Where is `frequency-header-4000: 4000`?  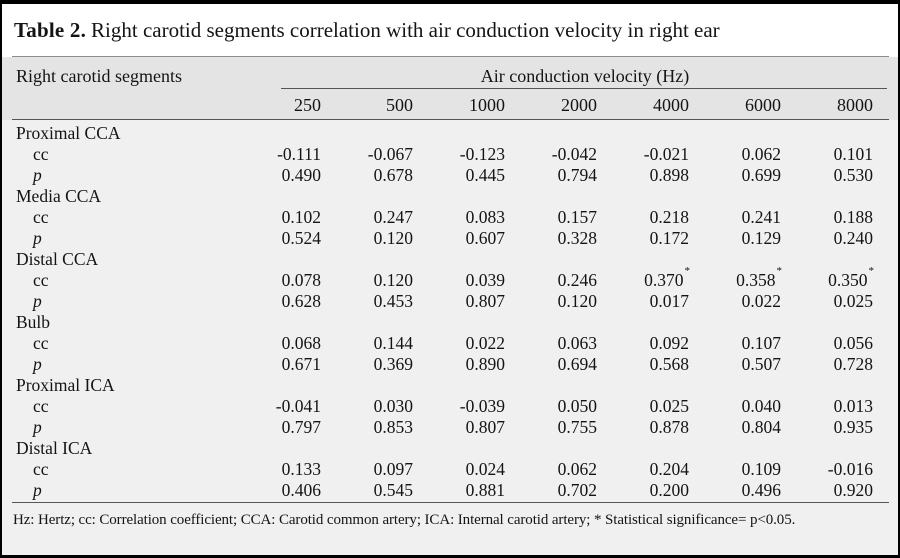
frequency-header-4000: 4000 is located at coordinates (671, 105).